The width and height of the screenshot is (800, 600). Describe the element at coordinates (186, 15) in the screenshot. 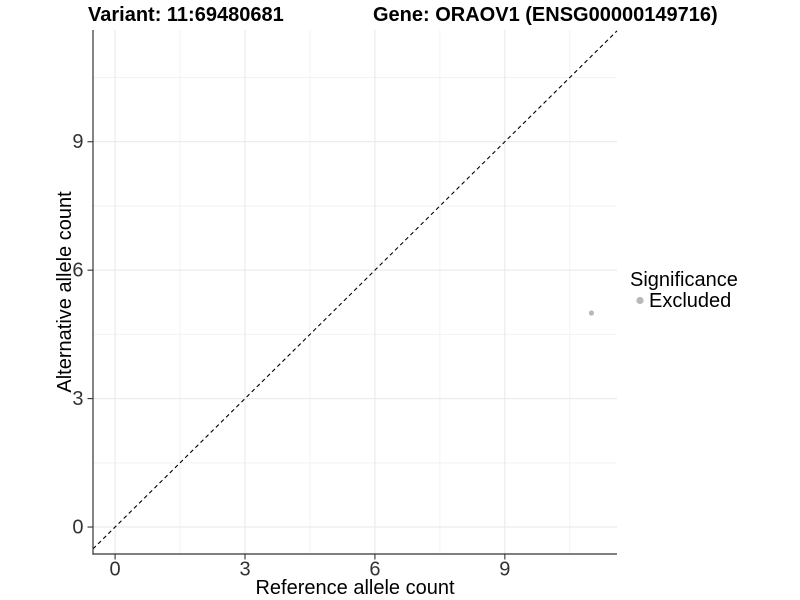

I see `plot-title-variant: Variant: 11:69480681` at that location.